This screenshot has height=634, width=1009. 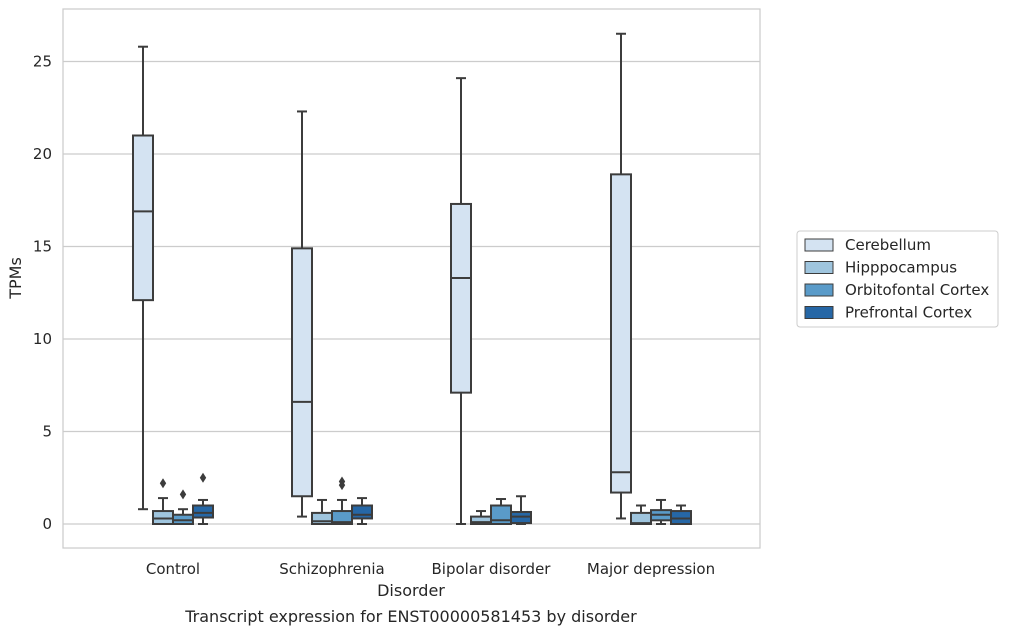 I want to click on legend-frame, so click(x=897, y=279).